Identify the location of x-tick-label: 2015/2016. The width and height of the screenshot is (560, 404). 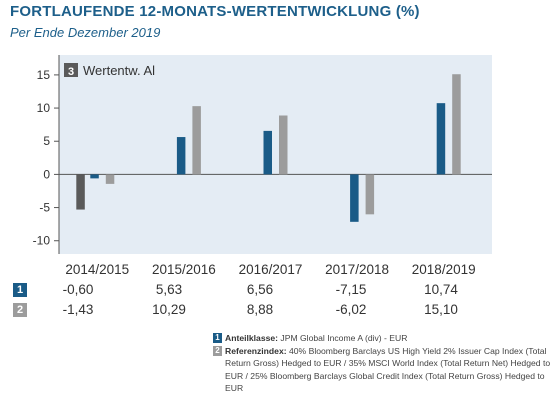
(184, 269).